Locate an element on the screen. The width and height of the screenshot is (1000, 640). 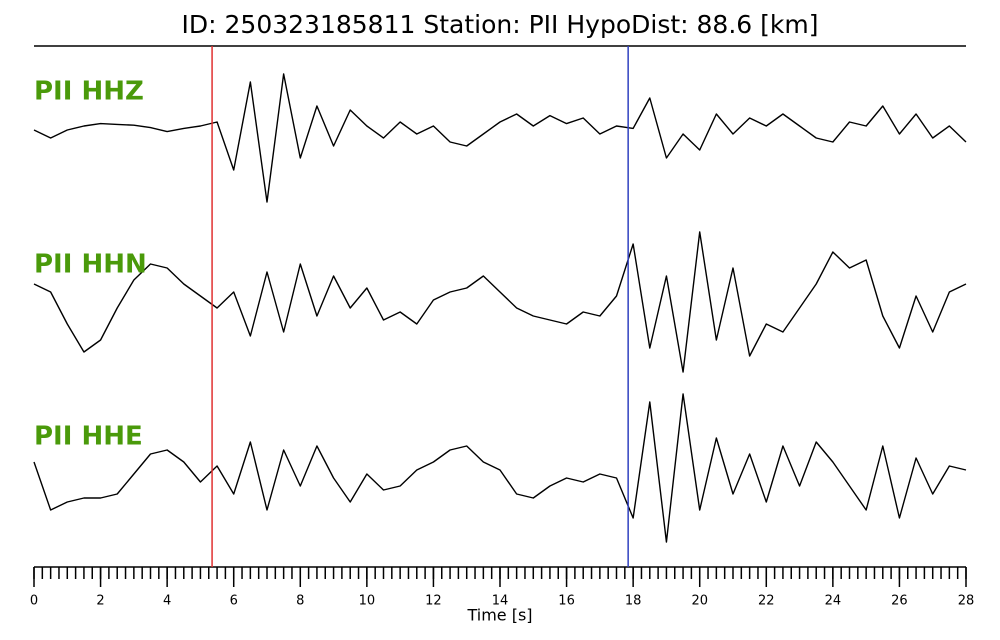
x-tick-label: 24 is located at coordinates (833, 601).